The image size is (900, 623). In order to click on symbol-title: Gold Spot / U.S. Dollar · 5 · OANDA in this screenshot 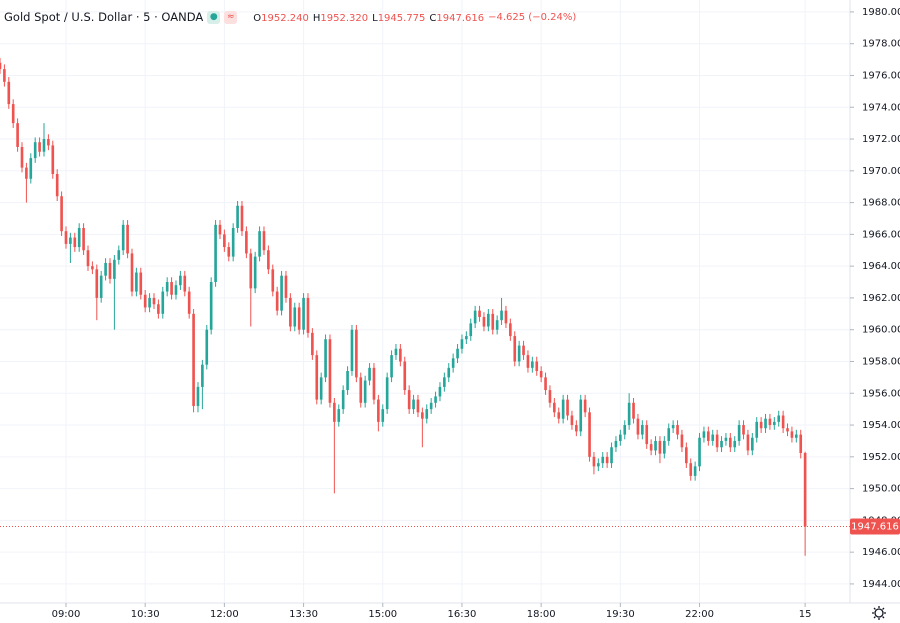, I will do `click(104, 17)`.